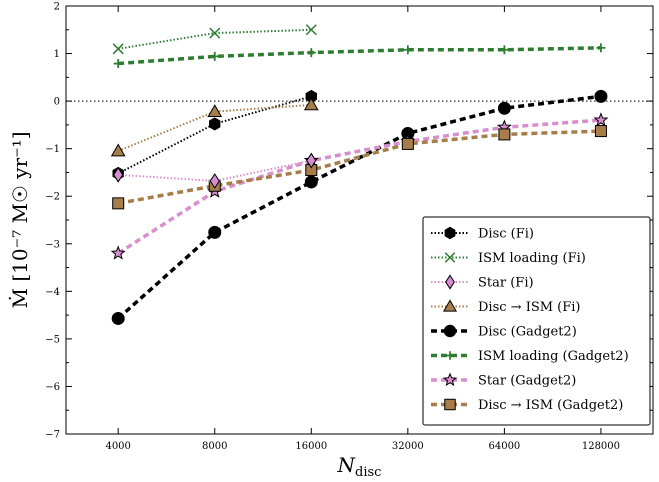 The height and width of the screenshot is (482, 659). I want to click on y-tick-label: −5, so click(52, 339).